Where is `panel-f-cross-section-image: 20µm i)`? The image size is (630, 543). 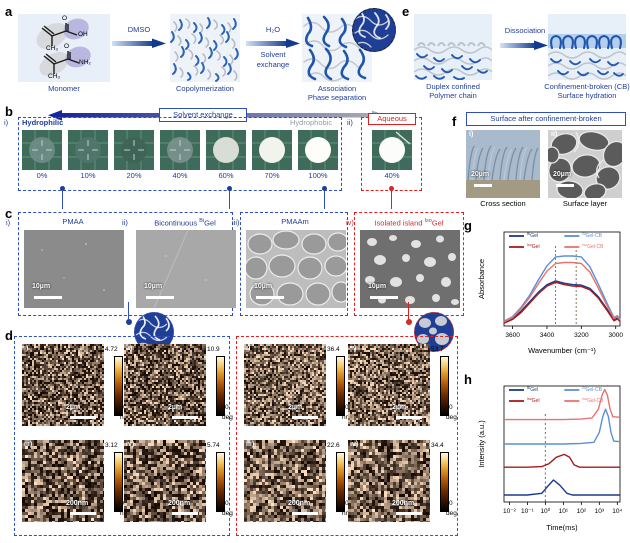
panel-f-cross-section-image: 20µm i) is located at coordinates (503, 164).